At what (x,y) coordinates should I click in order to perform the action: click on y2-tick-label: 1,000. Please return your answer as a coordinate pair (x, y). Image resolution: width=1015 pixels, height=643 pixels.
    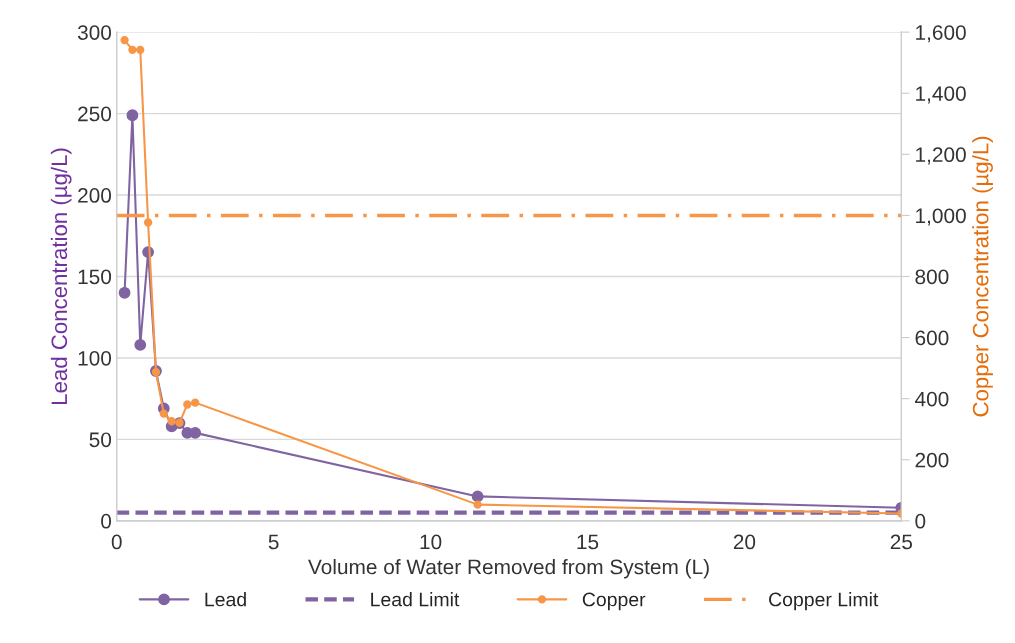
    Looking at the image, I should click on (941, 217).